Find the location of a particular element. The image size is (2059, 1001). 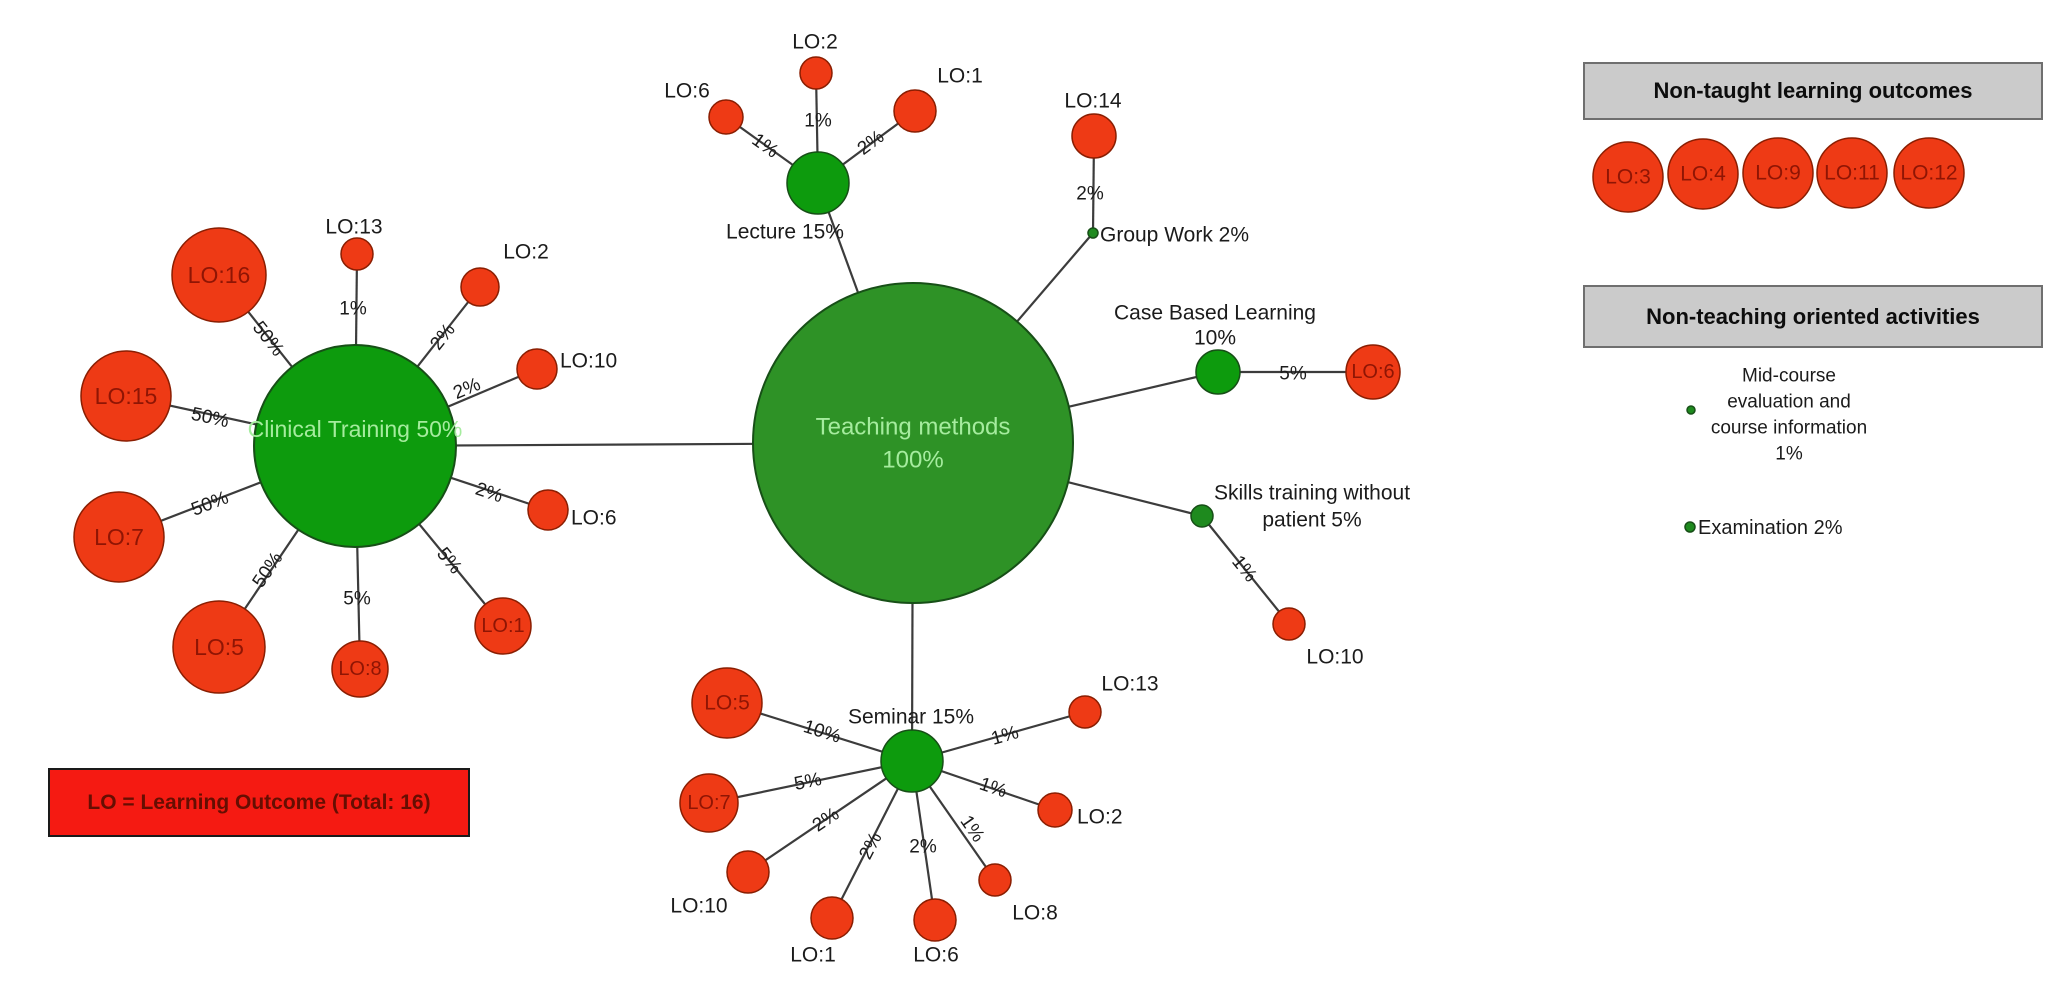

node-sem-lo5-circle is located at coordinates (727, 703).